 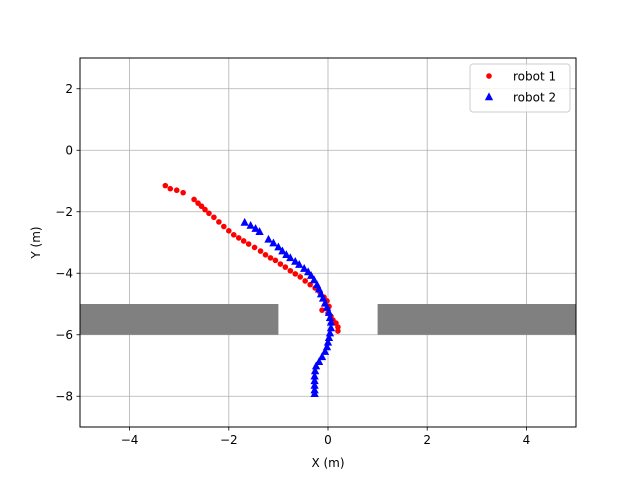 What do you see at coordinates (36, 242) in the screenshot?
I see `y-axis-label: Y (m)` at bounding box center [36, 242].